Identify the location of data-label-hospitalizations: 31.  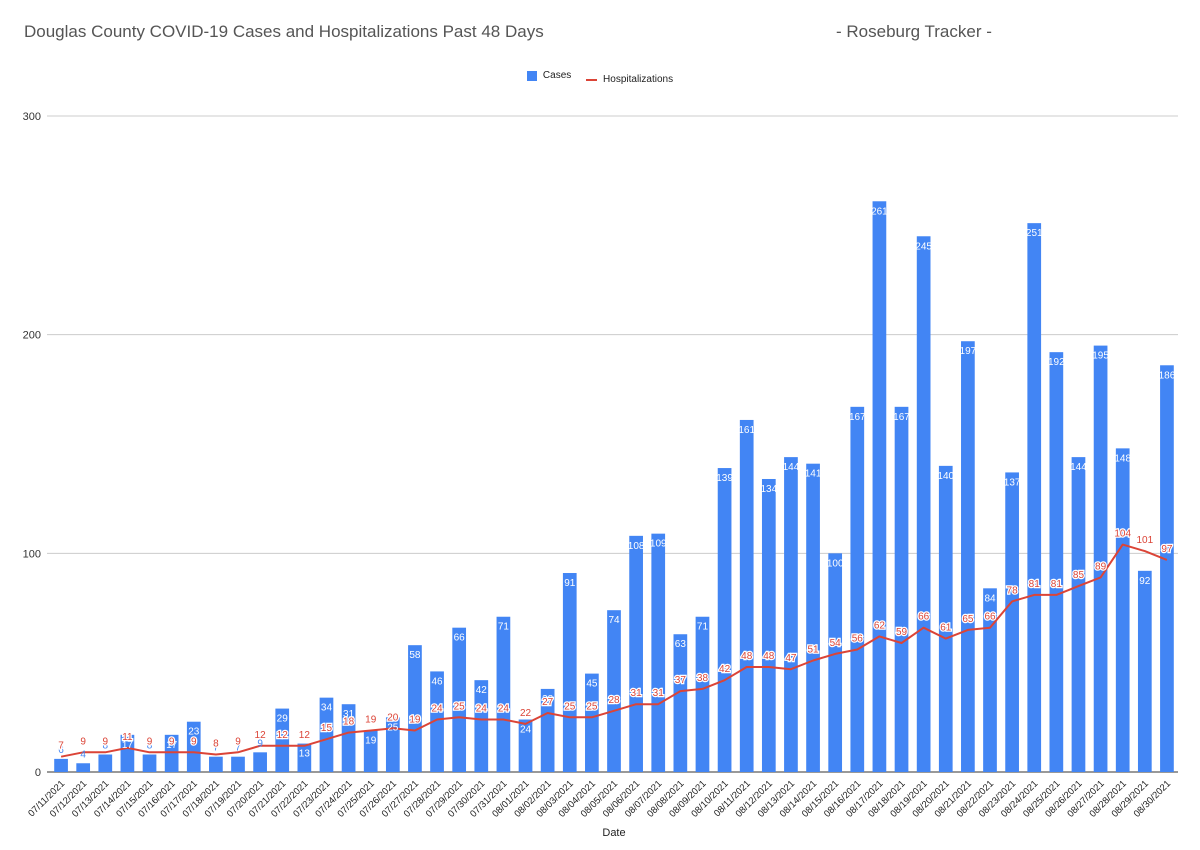
(637, 693).